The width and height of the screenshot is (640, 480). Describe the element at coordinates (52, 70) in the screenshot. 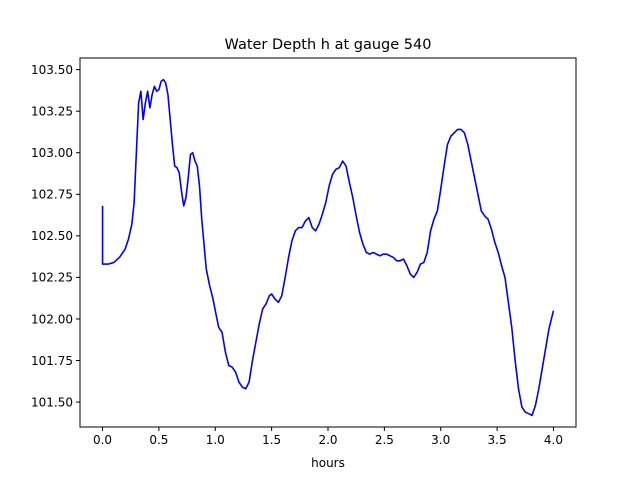

I see `y-tick-label: 103.50` at that location.